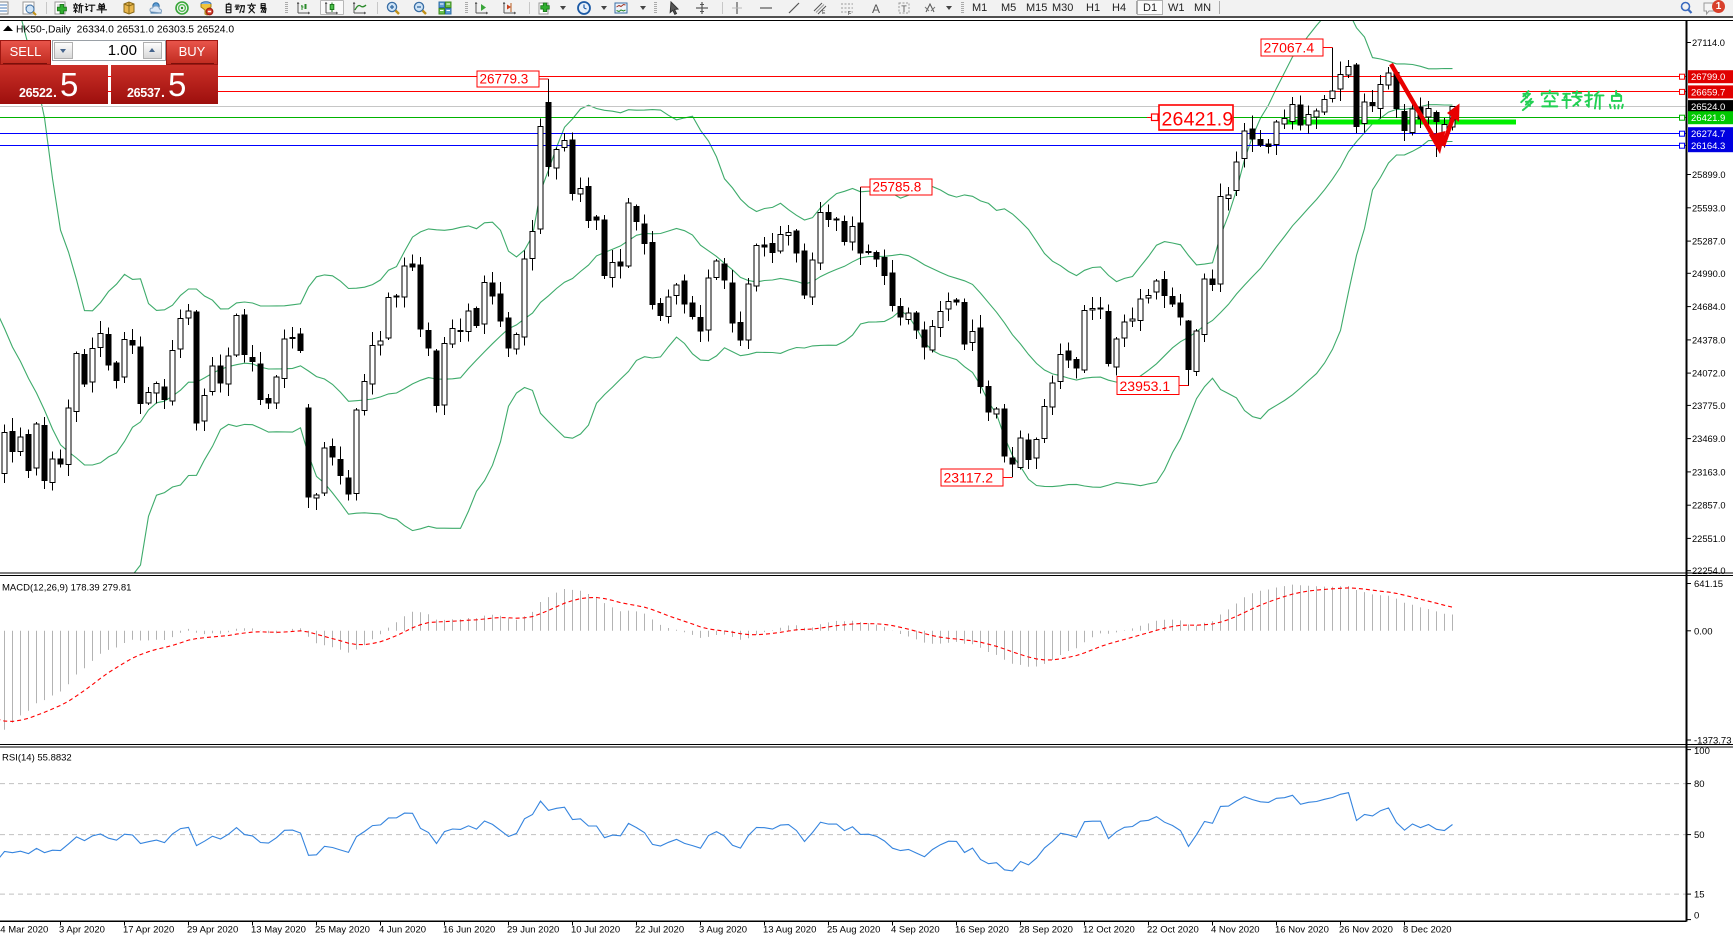 The image size is (1733, 937). Describe the element at coordinates (1235, 930) in the screenshot. I see `svg-text: 4 Nov 2020` at that location.